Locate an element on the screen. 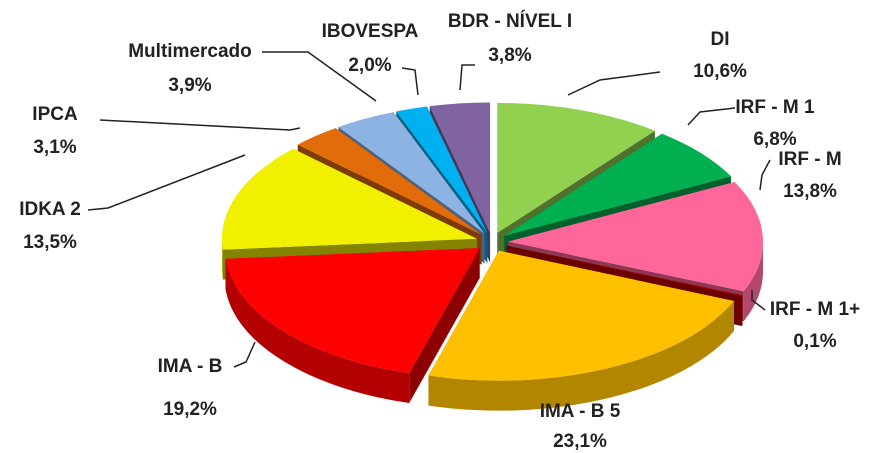 The image size is (887, 453). slice-label: BDR - NÍVEL I is located at coordinates (510, 21).